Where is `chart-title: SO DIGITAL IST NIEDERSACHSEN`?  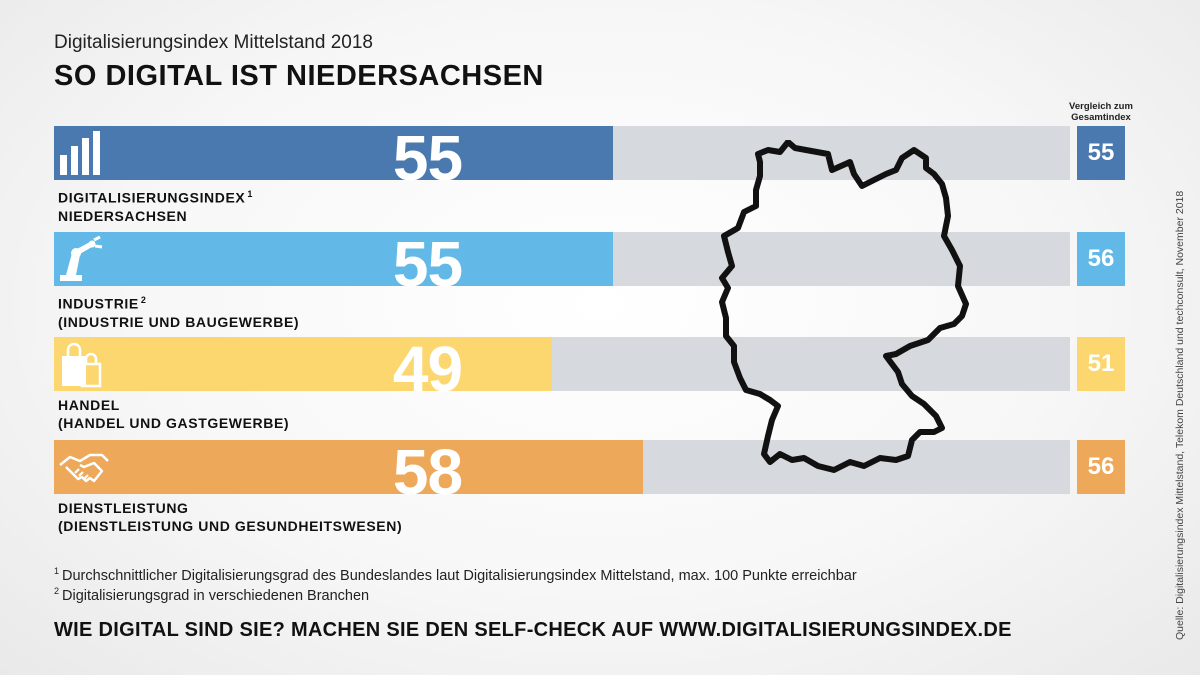
chart-title: SO DIGITAL IST NIEDERSACHSEN is located at coordinates (299, 76).